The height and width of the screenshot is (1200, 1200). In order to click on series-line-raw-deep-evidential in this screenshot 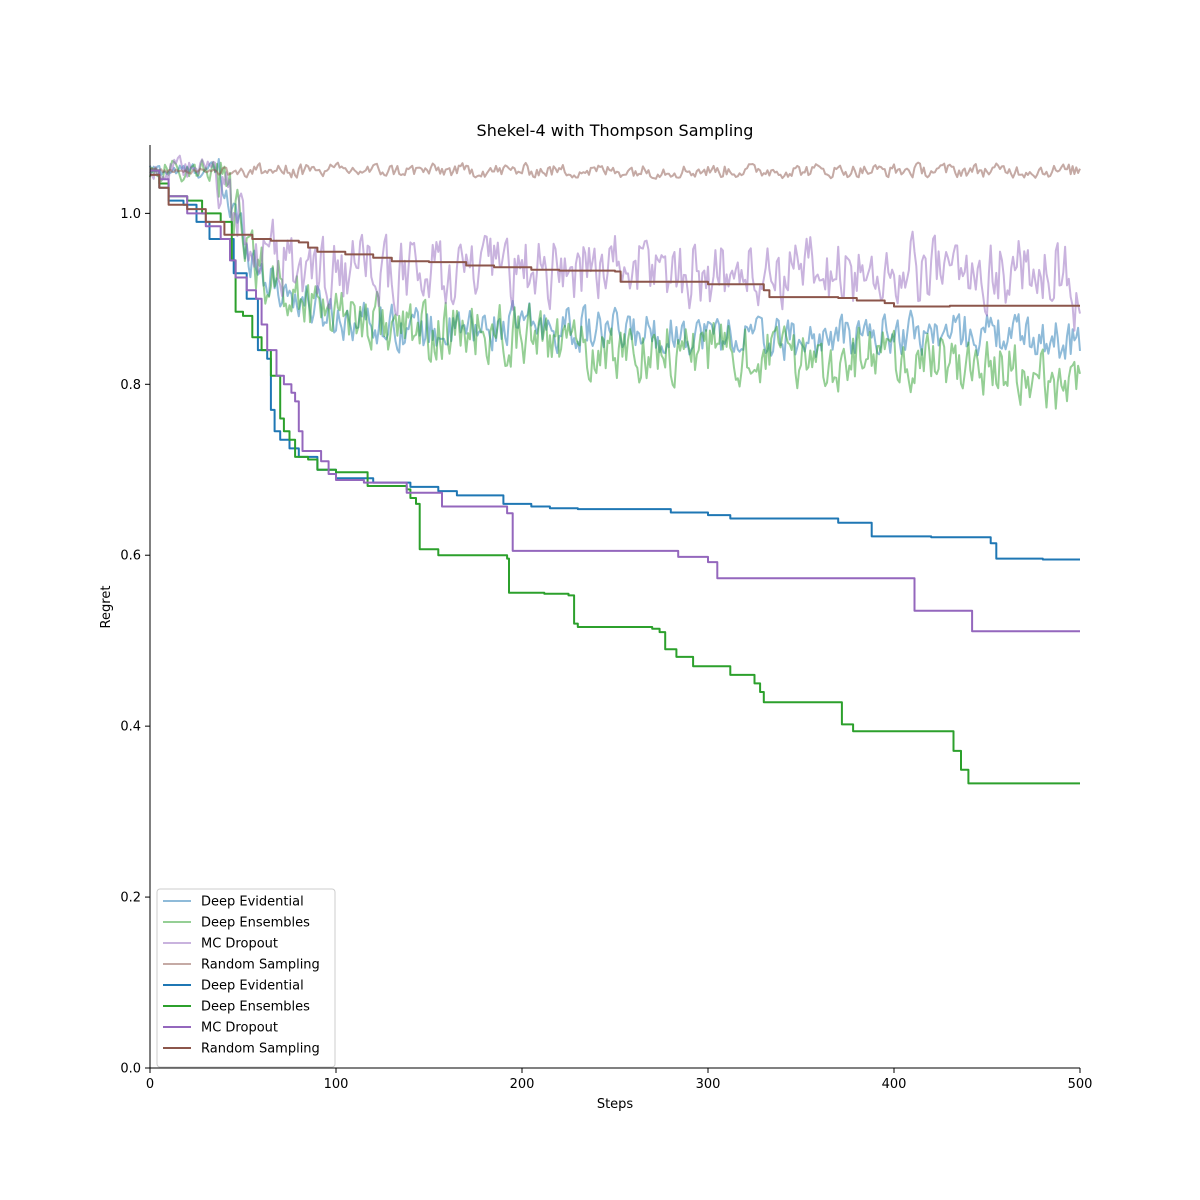, I will do `click(615, 259)`.